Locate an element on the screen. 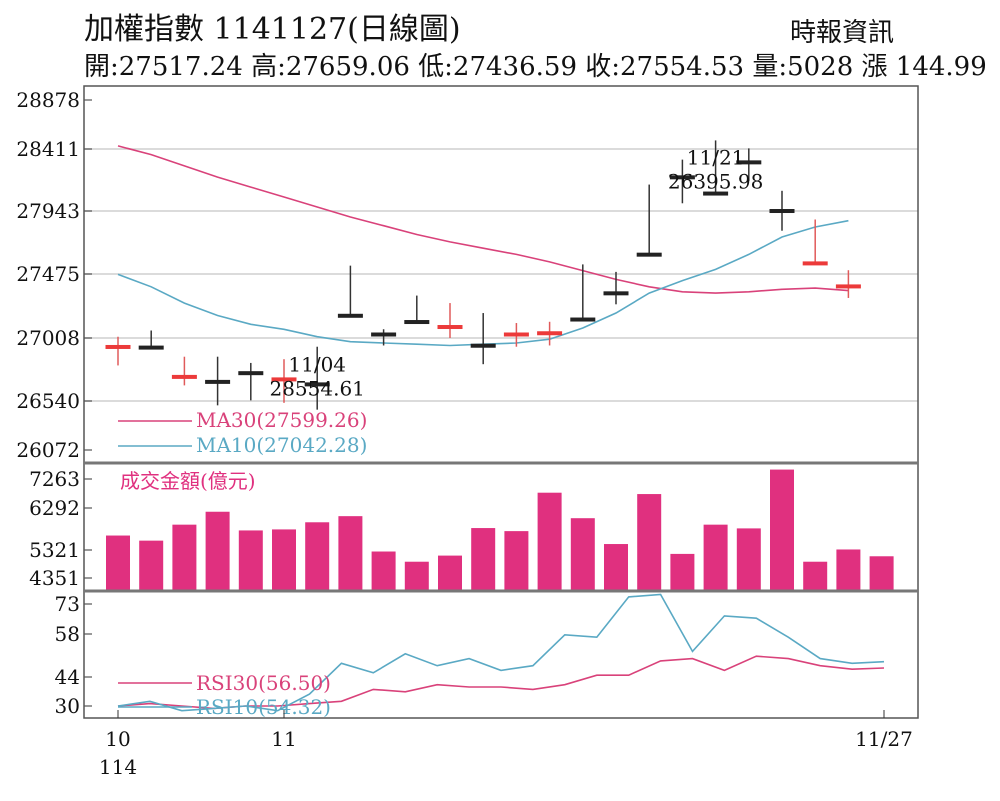 This screenshot has height=801, width=1000. annotation-value: 26395.98 is located at coordinates (715, 181).